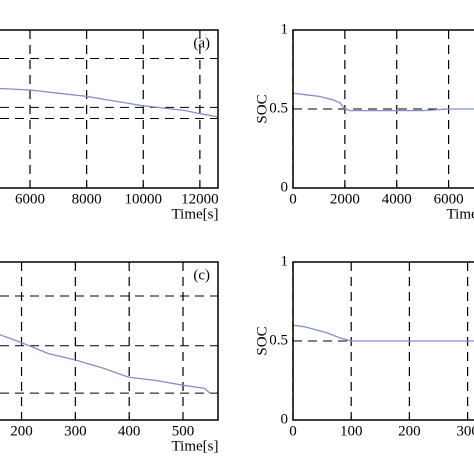  Describe the element at coordinates (144, 199) in the screenshot. I see `x-tick-label: 10000` at that location.